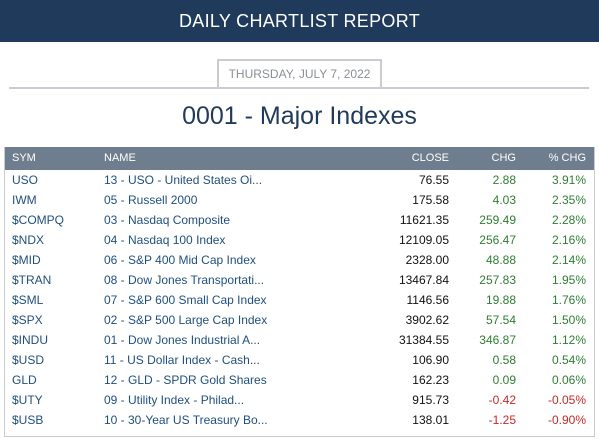 The height and width of the screenshot is (439, 599). What do you see at coordinates (423, 280) in the screenshot?
I see `close-value: 13467.84` at bounding box center [423, 280].